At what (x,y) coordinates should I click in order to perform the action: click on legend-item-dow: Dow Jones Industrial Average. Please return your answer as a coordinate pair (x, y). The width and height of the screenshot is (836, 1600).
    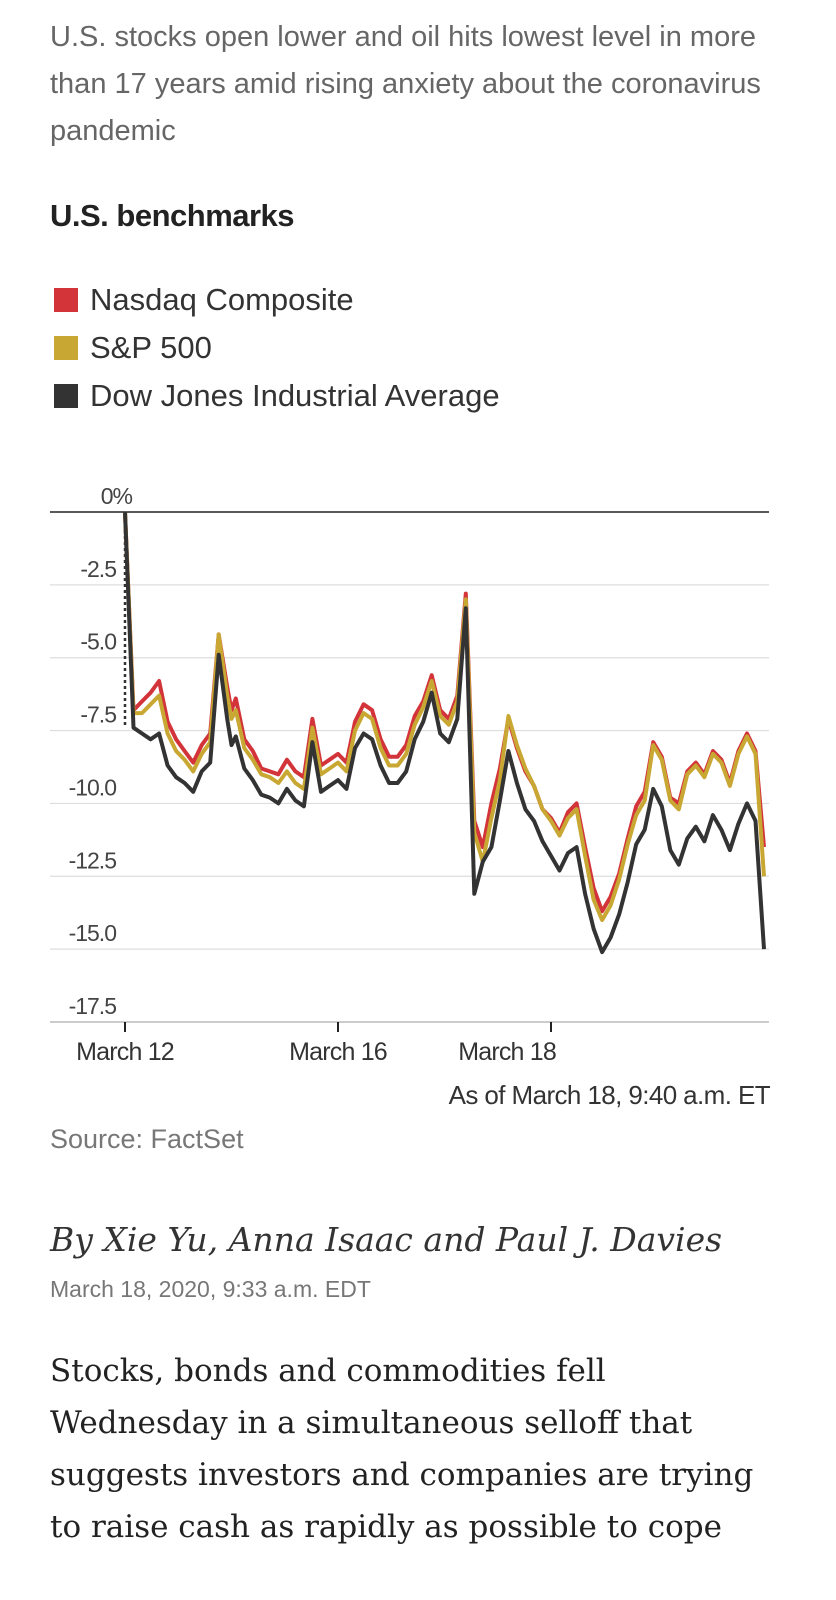
    Looking at the image, I should click on (277, 396).